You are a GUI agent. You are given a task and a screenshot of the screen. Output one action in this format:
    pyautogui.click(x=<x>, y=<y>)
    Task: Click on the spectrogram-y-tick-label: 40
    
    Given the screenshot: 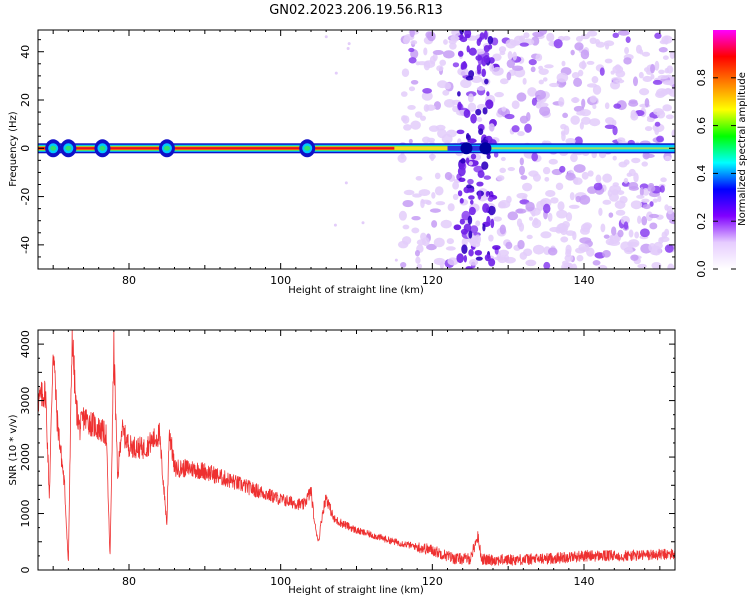 What is the action you would take?
    pyautogui.click(x=25, y=52)
    